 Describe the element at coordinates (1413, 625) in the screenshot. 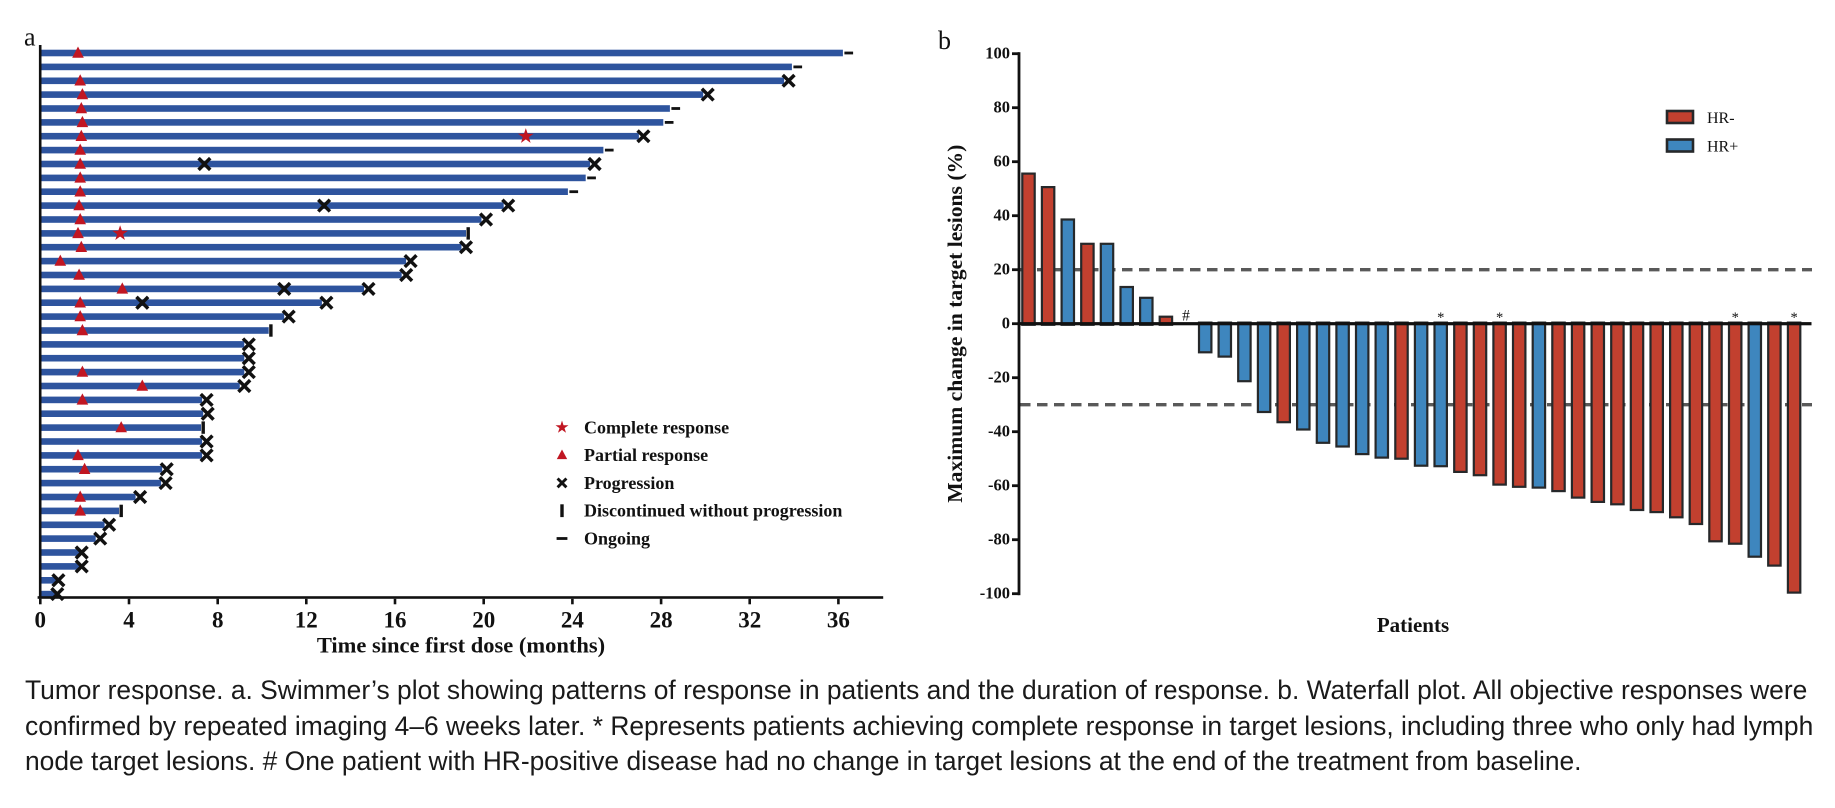

I see `svg-text: Patients` at that location.